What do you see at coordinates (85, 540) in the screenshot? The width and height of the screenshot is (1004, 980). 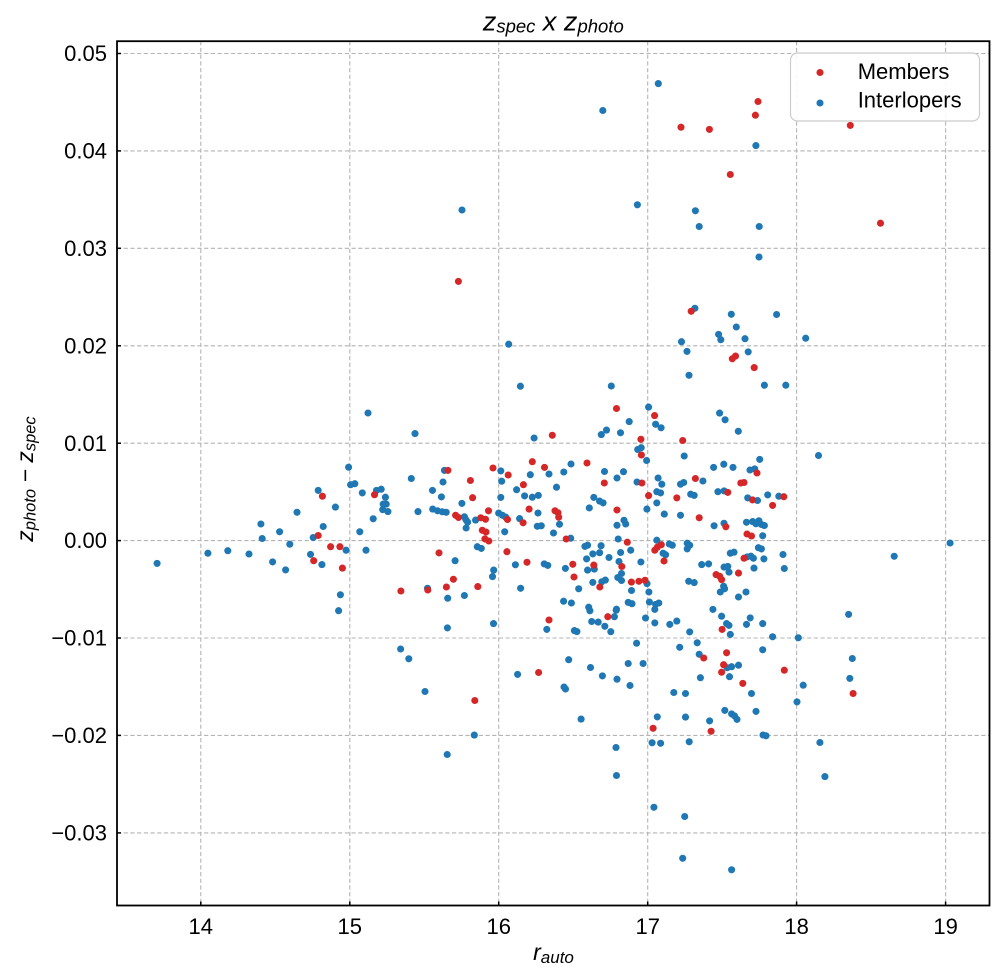 I see `svg-text: 0.00` at bounding box center [85, 540].